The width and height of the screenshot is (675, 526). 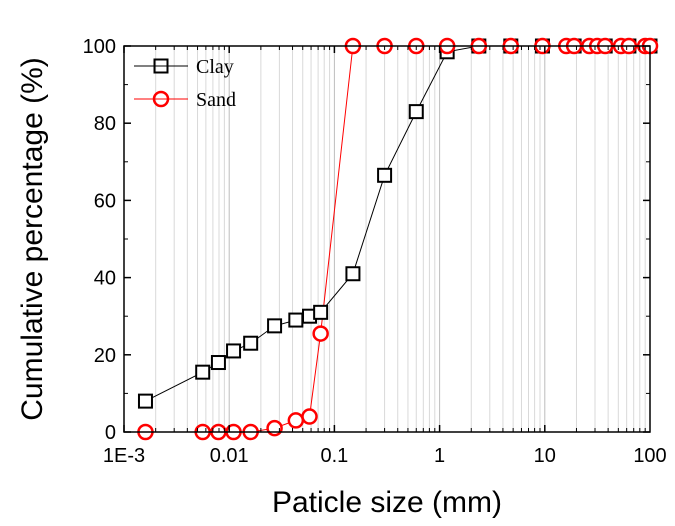 What do you see at coordinates (99, 47) in the screenshot?
I see `y-tick-label: 100` at bounding box center [99, 47].